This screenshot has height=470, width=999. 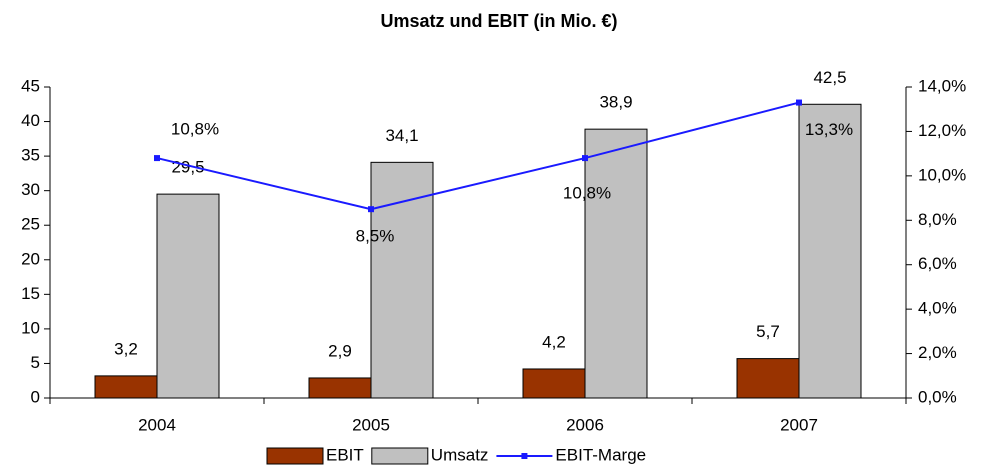 I want to click on y-tick-label: 0, so click(x=35, y=396).